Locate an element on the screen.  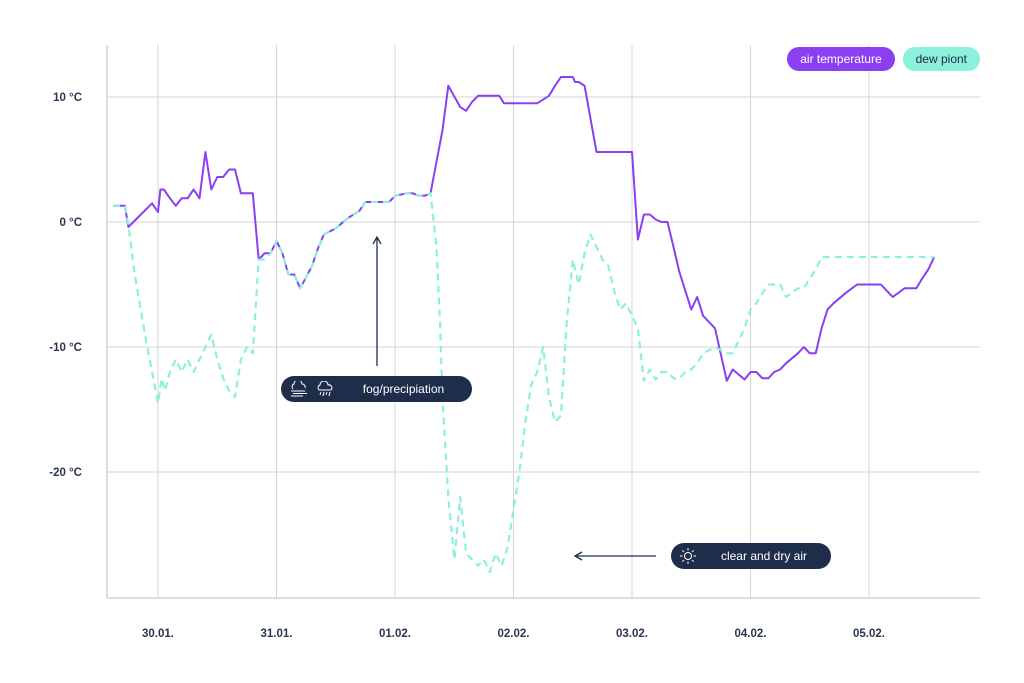
x-tick-label: 02.02. is located at coordinates (514, 634).